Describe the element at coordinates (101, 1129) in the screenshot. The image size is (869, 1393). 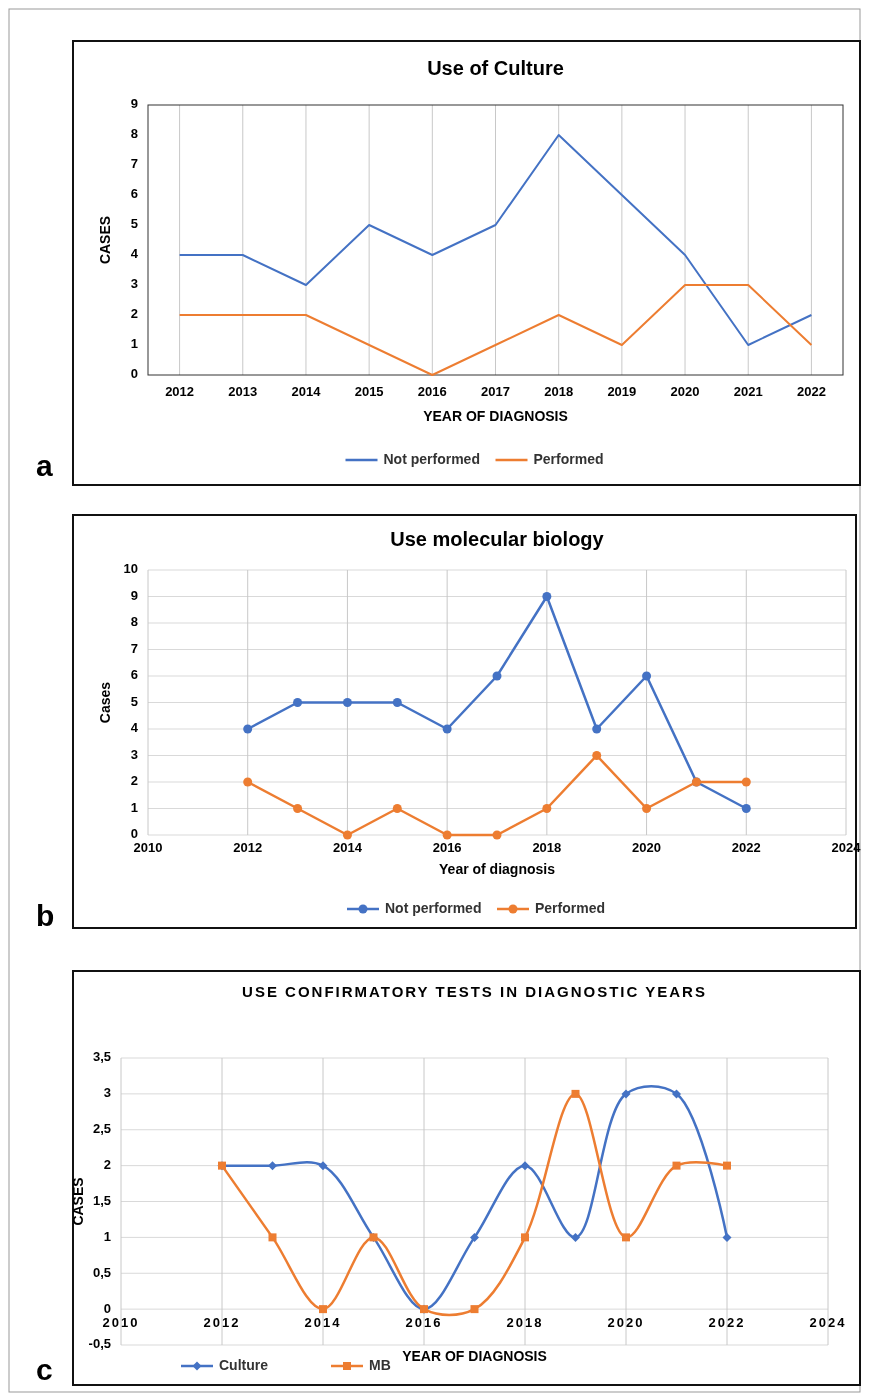
I see `y-tick-label: 2,5` at that location.